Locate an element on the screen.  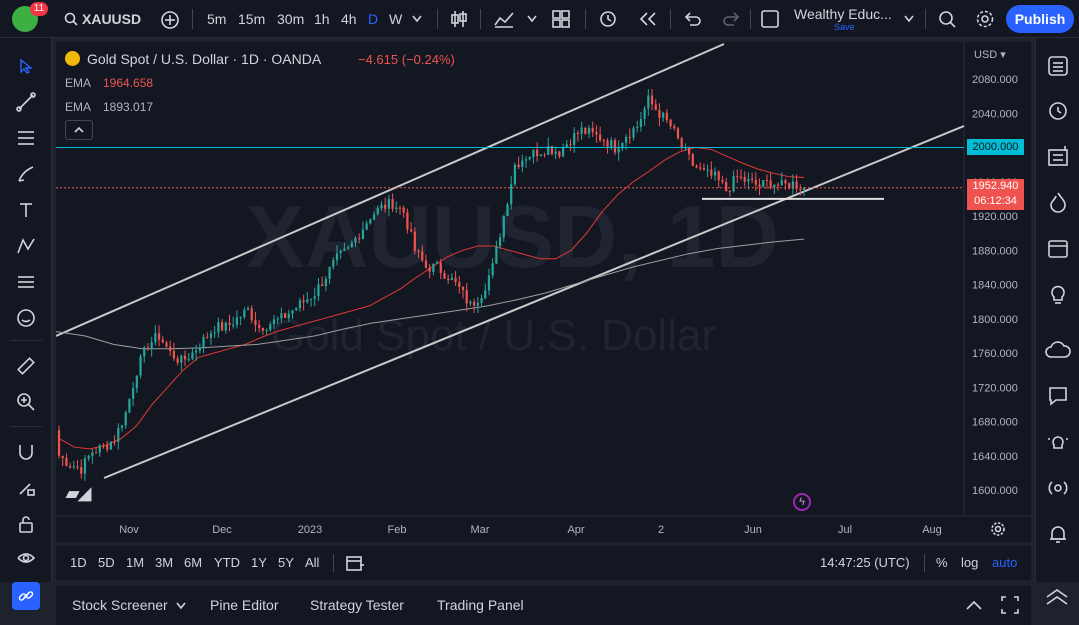
ema-fast-value: 1964.658 is located at coordinates (128, 83).